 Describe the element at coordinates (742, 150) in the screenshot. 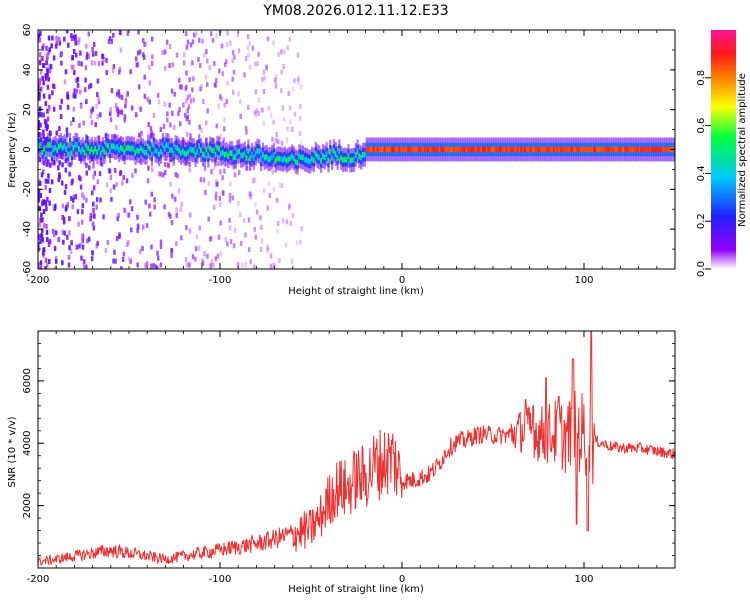

I see `colorbar-label: Normalized spectral amplitude` at that location.